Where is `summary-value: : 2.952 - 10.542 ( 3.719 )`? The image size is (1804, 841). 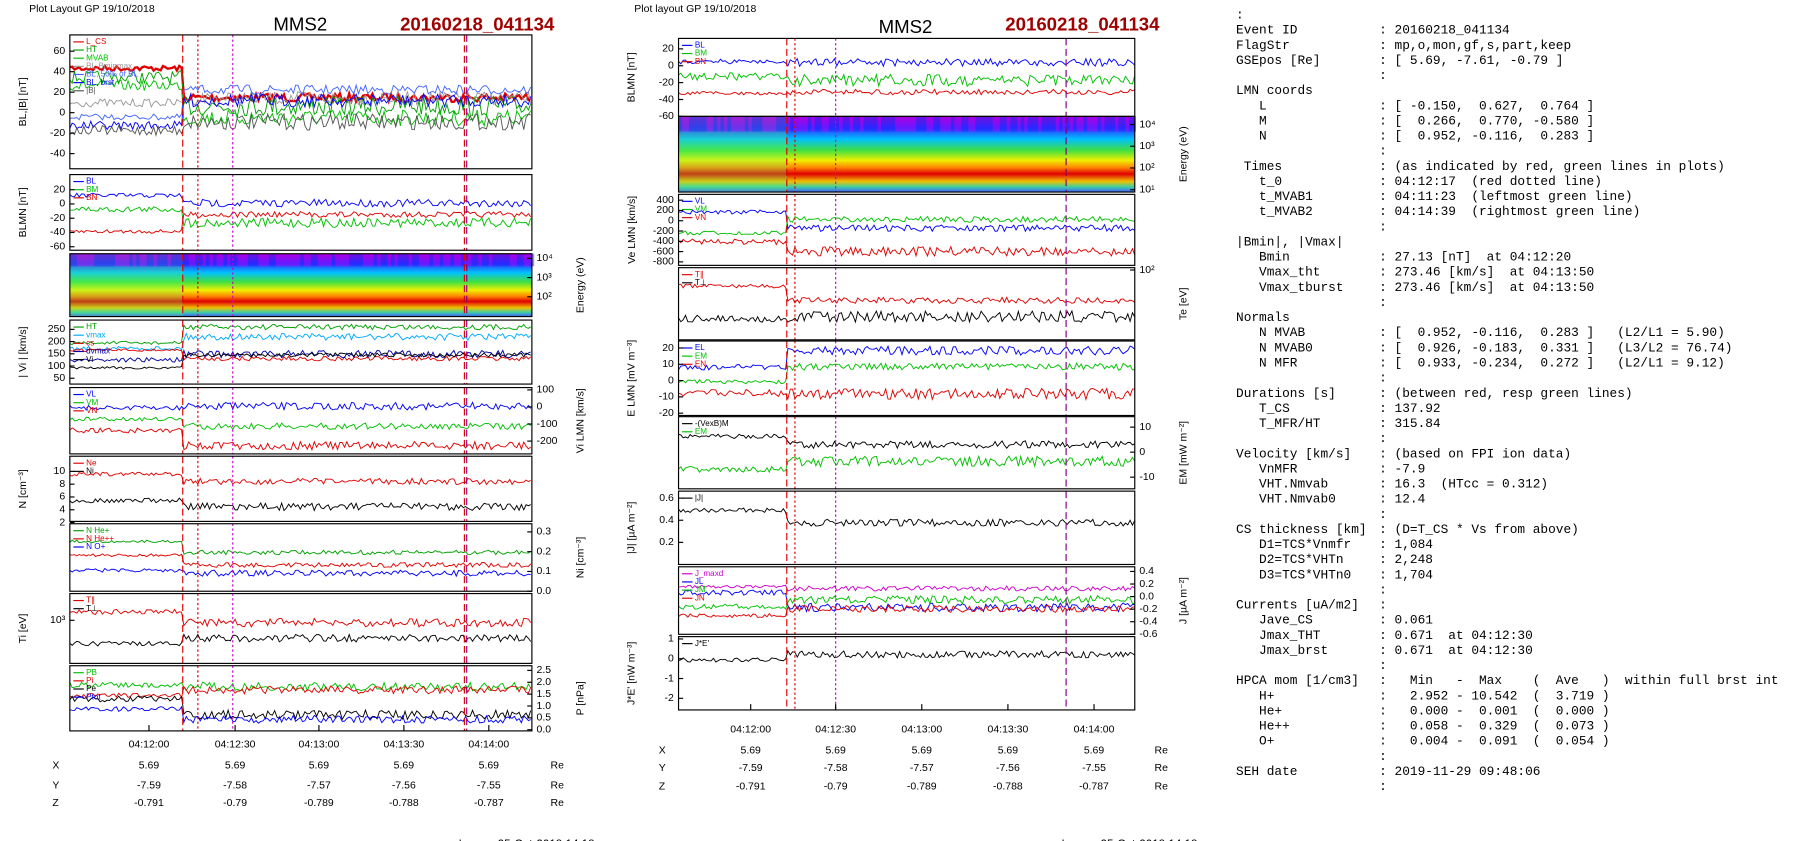 summary-value: : 2.952 - 10.542 ( 3.719 ) is located at coordinates (1494, 695).